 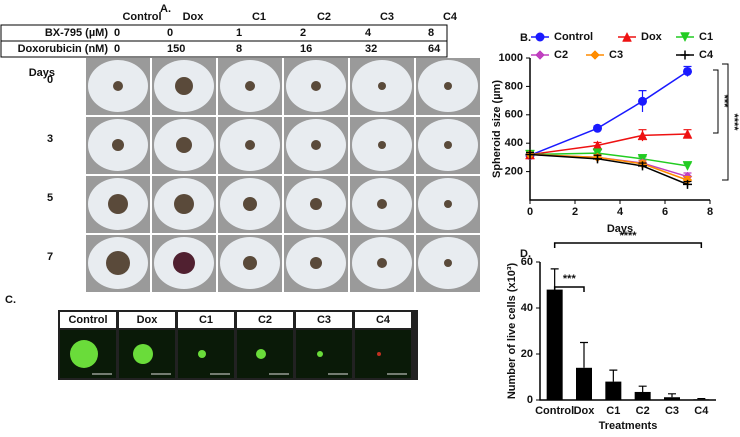 I want to click on fluorescence-image, so click(x=324, y=354).